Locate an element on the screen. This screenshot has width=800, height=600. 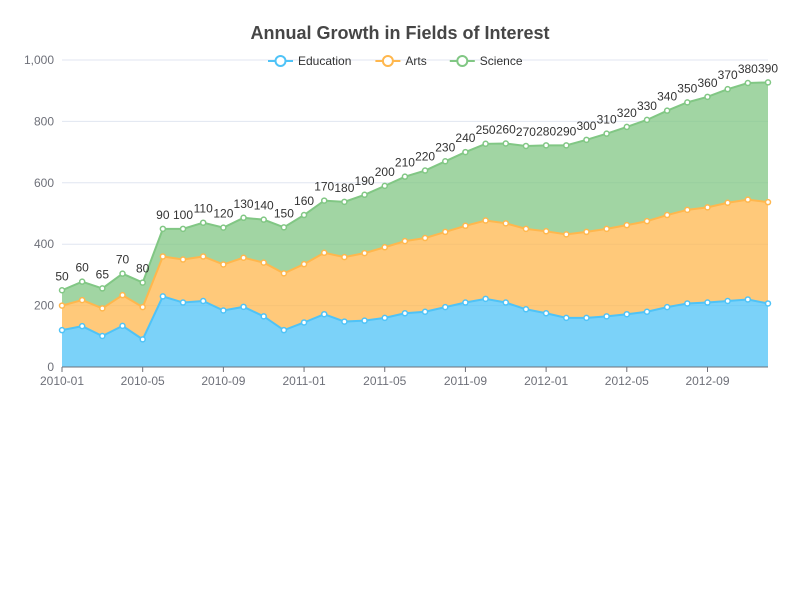
data-label: 200 is located at coordinates (385, 172).